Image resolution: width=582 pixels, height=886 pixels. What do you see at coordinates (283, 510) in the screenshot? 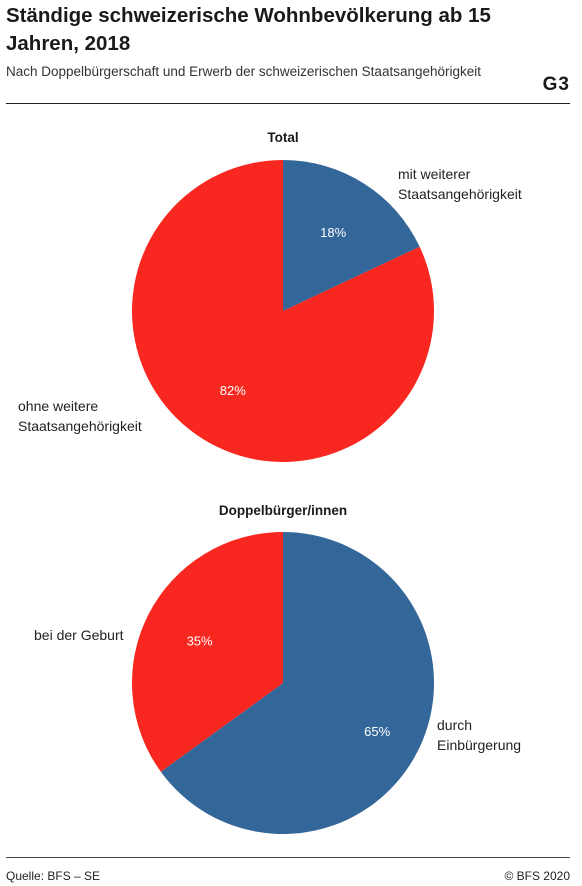
I see `pie-title: Doppelbürger/innen` at bounding box center [283, 510].